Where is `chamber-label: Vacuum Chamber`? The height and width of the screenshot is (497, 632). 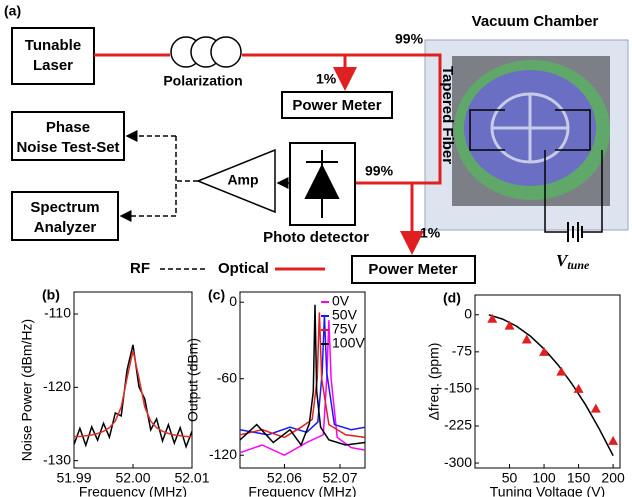 chamber-label: Vacuum Chamber is located at coordinates (535, 21).